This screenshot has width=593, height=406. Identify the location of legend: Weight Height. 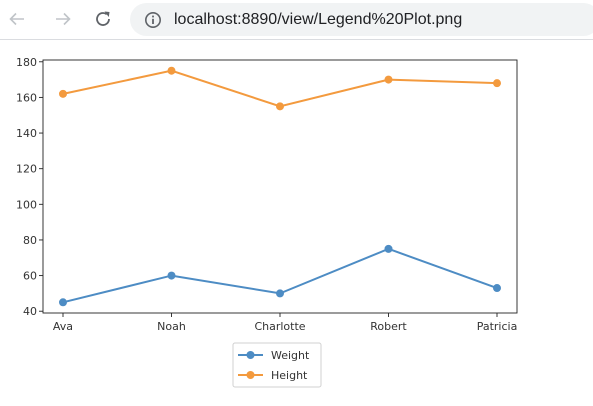
(277, 365).